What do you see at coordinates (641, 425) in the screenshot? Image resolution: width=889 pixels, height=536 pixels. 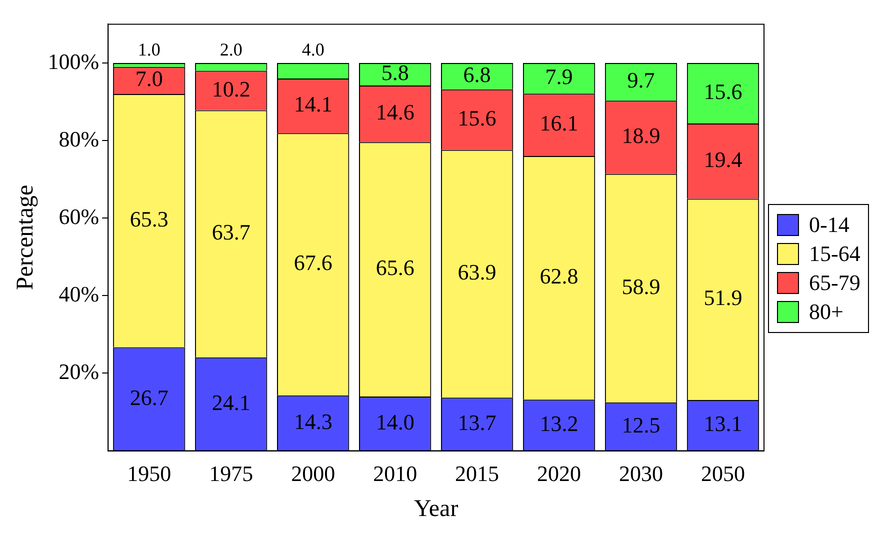 I see `data-label: 12.5` at bounding box center [641, 425].